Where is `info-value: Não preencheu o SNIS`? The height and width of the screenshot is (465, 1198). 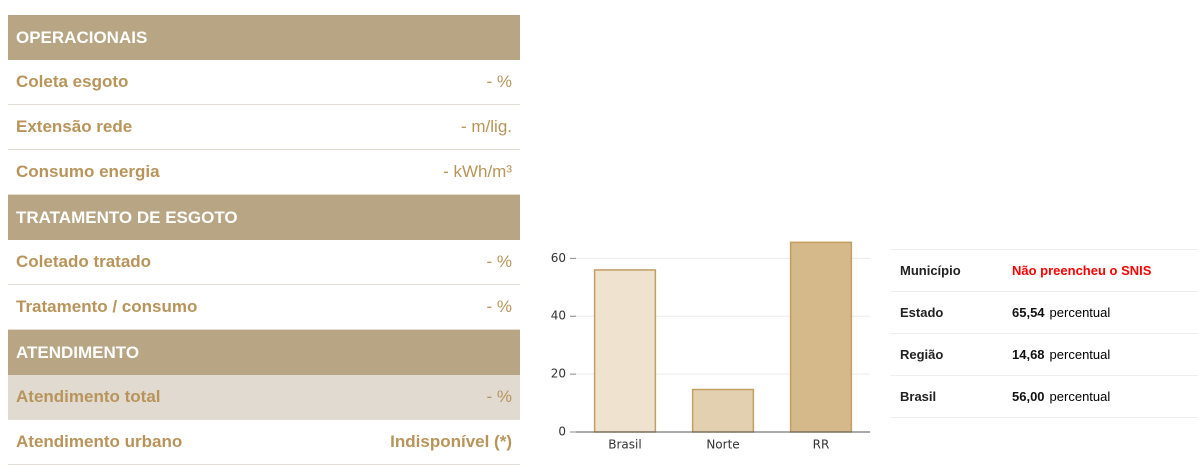 info-value: Não preencheu o SNIS is located at coordinates (1082, 270).